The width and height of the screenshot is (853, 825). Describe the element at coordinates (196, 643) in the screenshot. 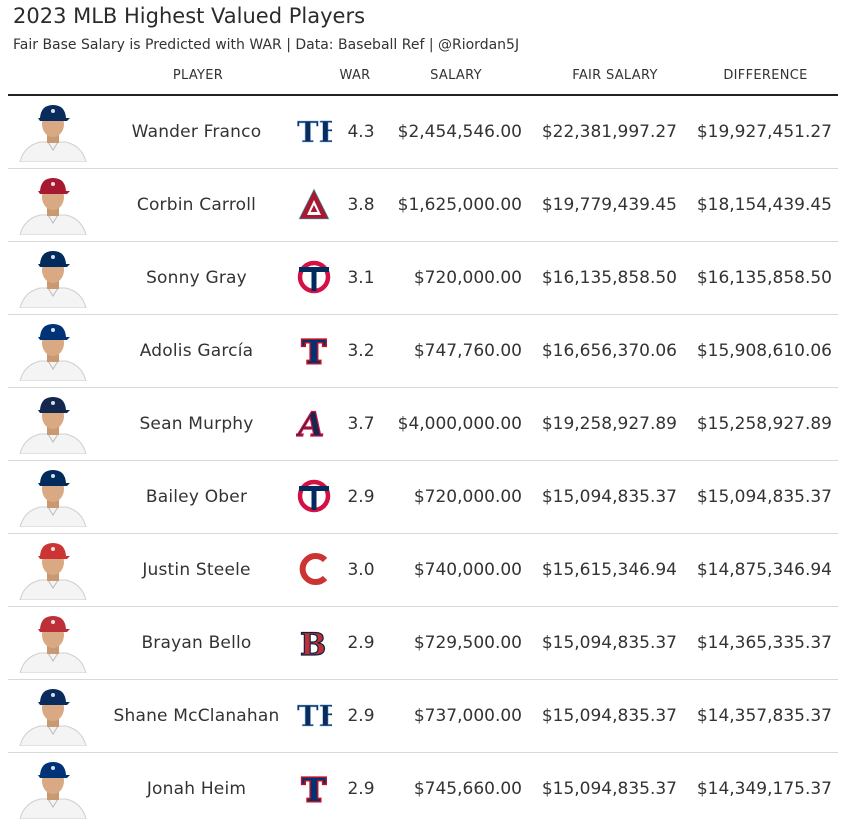

I see `player-name: Brayan Bello` at that location.